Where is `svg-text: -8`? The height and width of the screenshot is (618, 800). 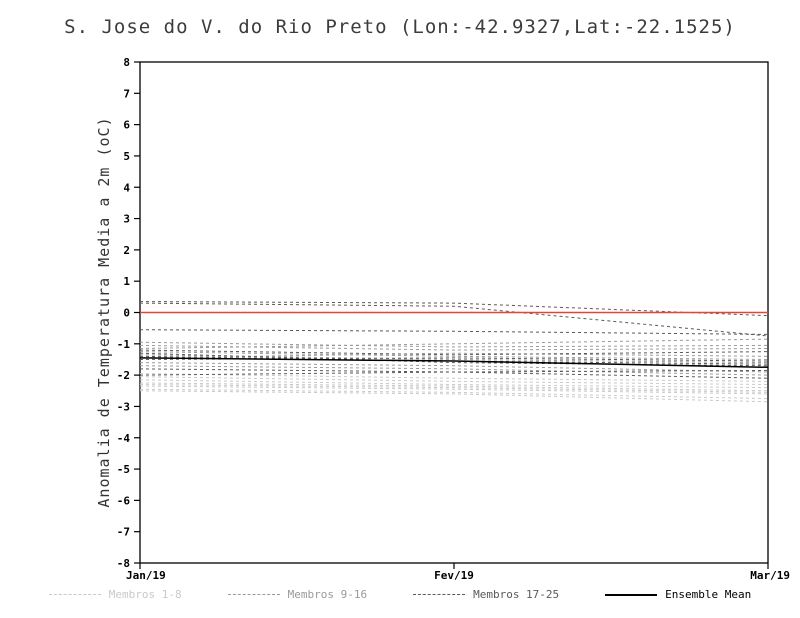 svg-text: -8 is located at coordinates (123, 563).